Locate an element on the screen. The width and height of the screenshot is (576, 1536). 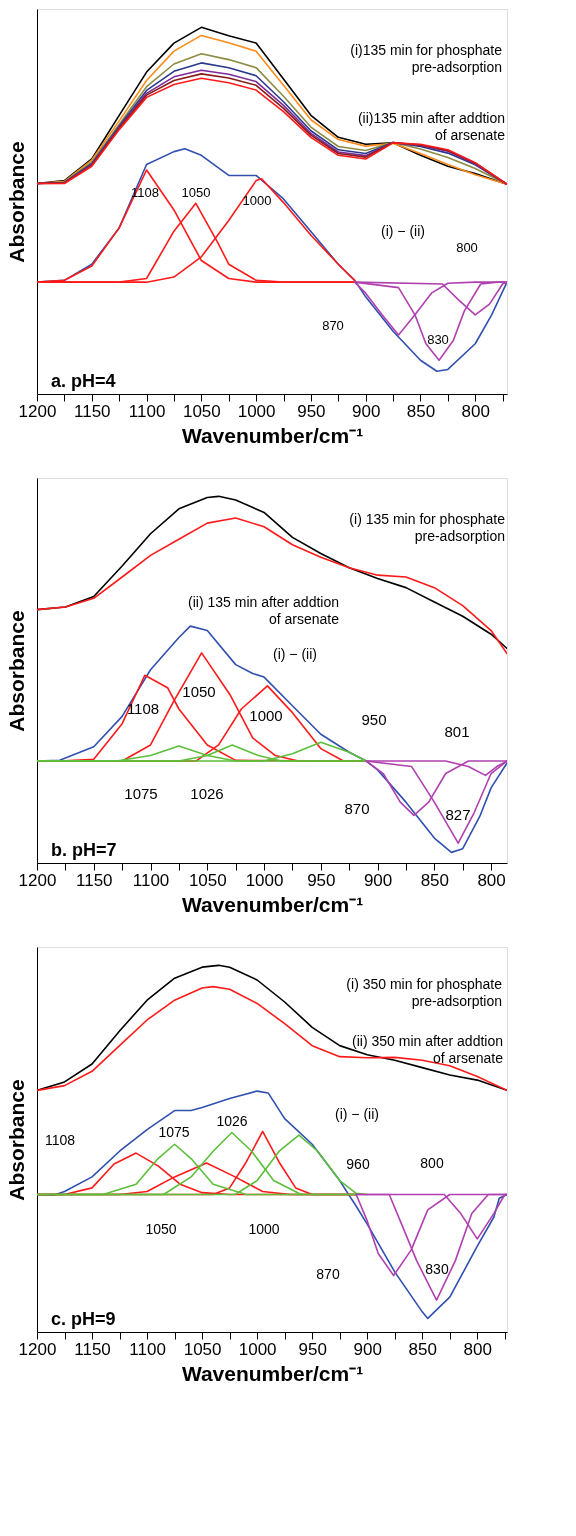
annotation: b. pH=7 is located at coordinates (84, 850).